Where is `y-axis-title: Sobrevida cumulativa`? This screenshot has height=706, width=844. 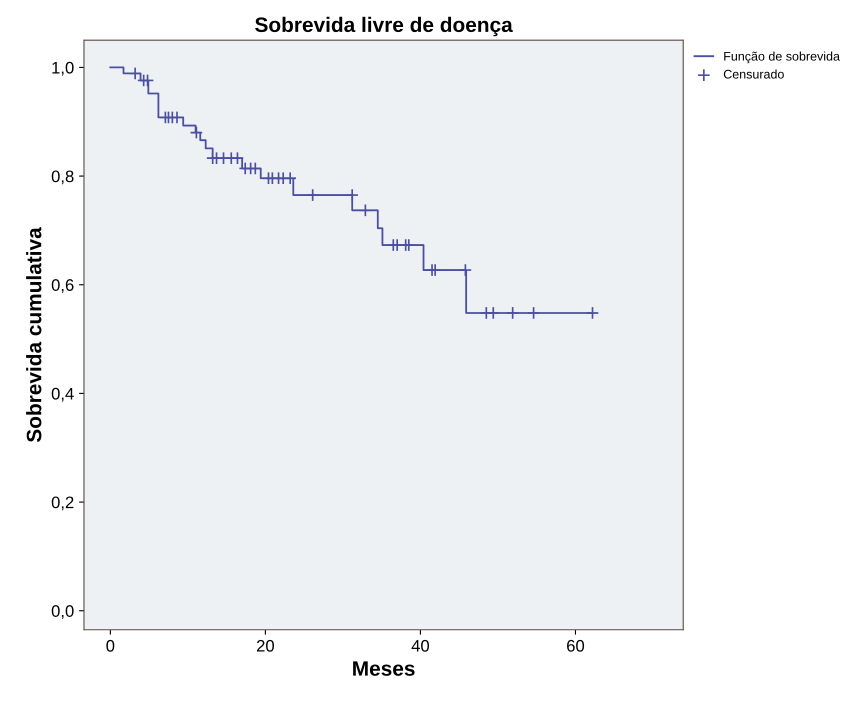
y-axis-title: Sobrevida cumulativa is located at coordinates (34, 334).